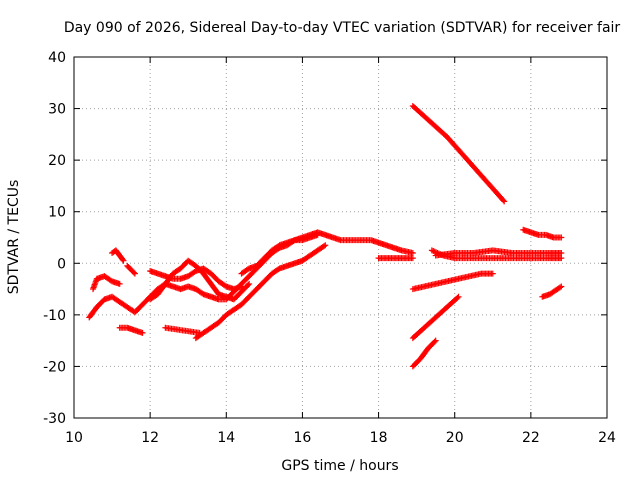 This screenshot has width=640, height=480. What do you see at coordinates (455, 438) in the screenshot?
I see `x-tick-label: 20` at bounding box center [455, 438].